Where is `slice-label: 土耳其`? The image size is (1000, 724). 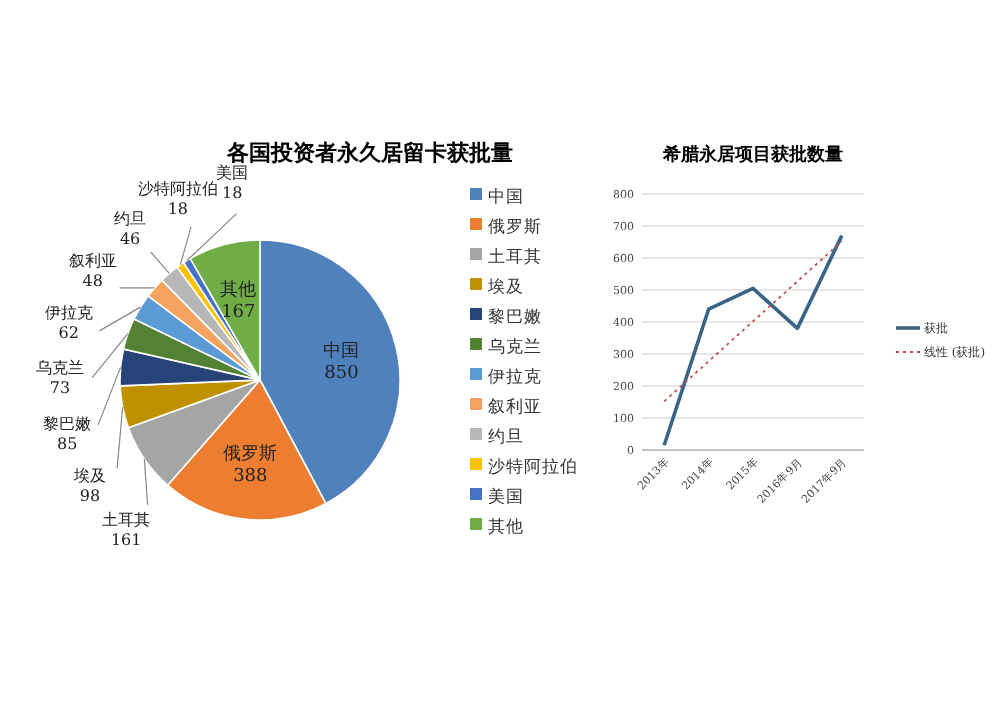
slice-label: 土耳其 is located at coordinates (126, 519).